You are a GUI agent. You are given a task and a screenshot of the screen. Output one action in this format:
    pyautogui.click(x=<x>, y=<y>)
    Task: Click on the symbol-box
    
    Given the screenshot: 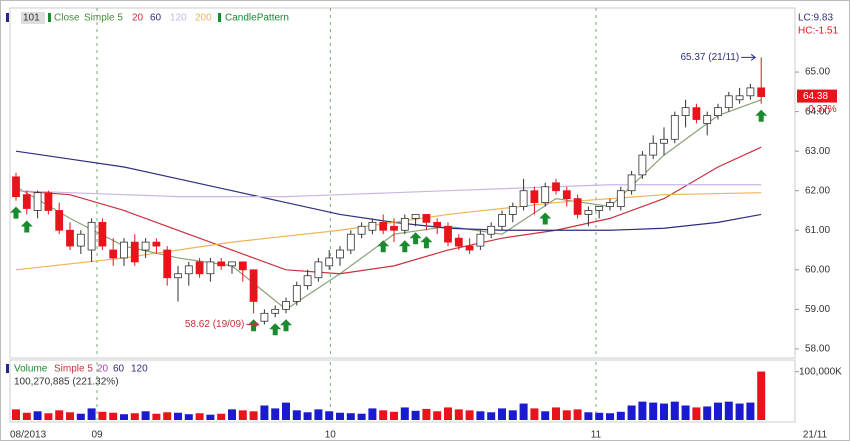 What is the action you would take?
    pyautogui.click(x=33, y=18)
    